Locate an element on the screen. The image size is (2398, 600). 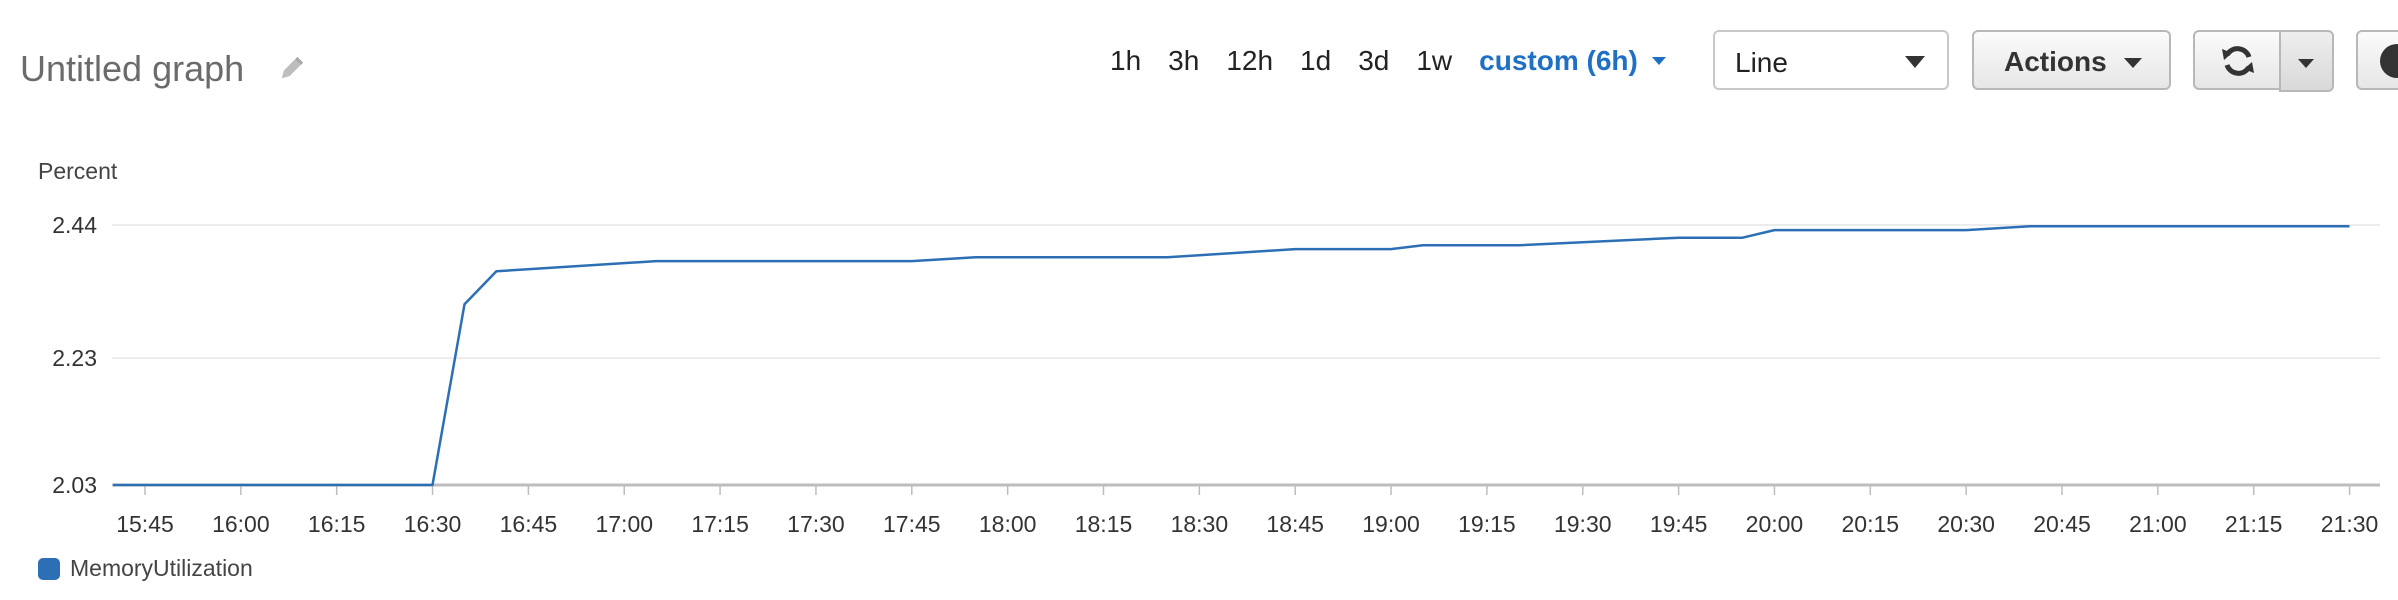
x-tick-label: 18:45 is located at coordinates (1295, 524).